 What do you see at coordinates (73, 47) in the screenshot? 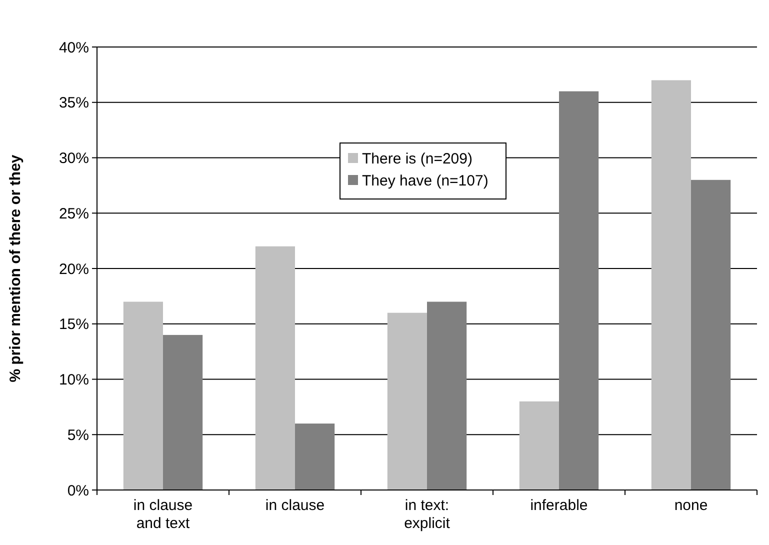
I see `y-tick-label: 40%` at bounding box center [73, 47].